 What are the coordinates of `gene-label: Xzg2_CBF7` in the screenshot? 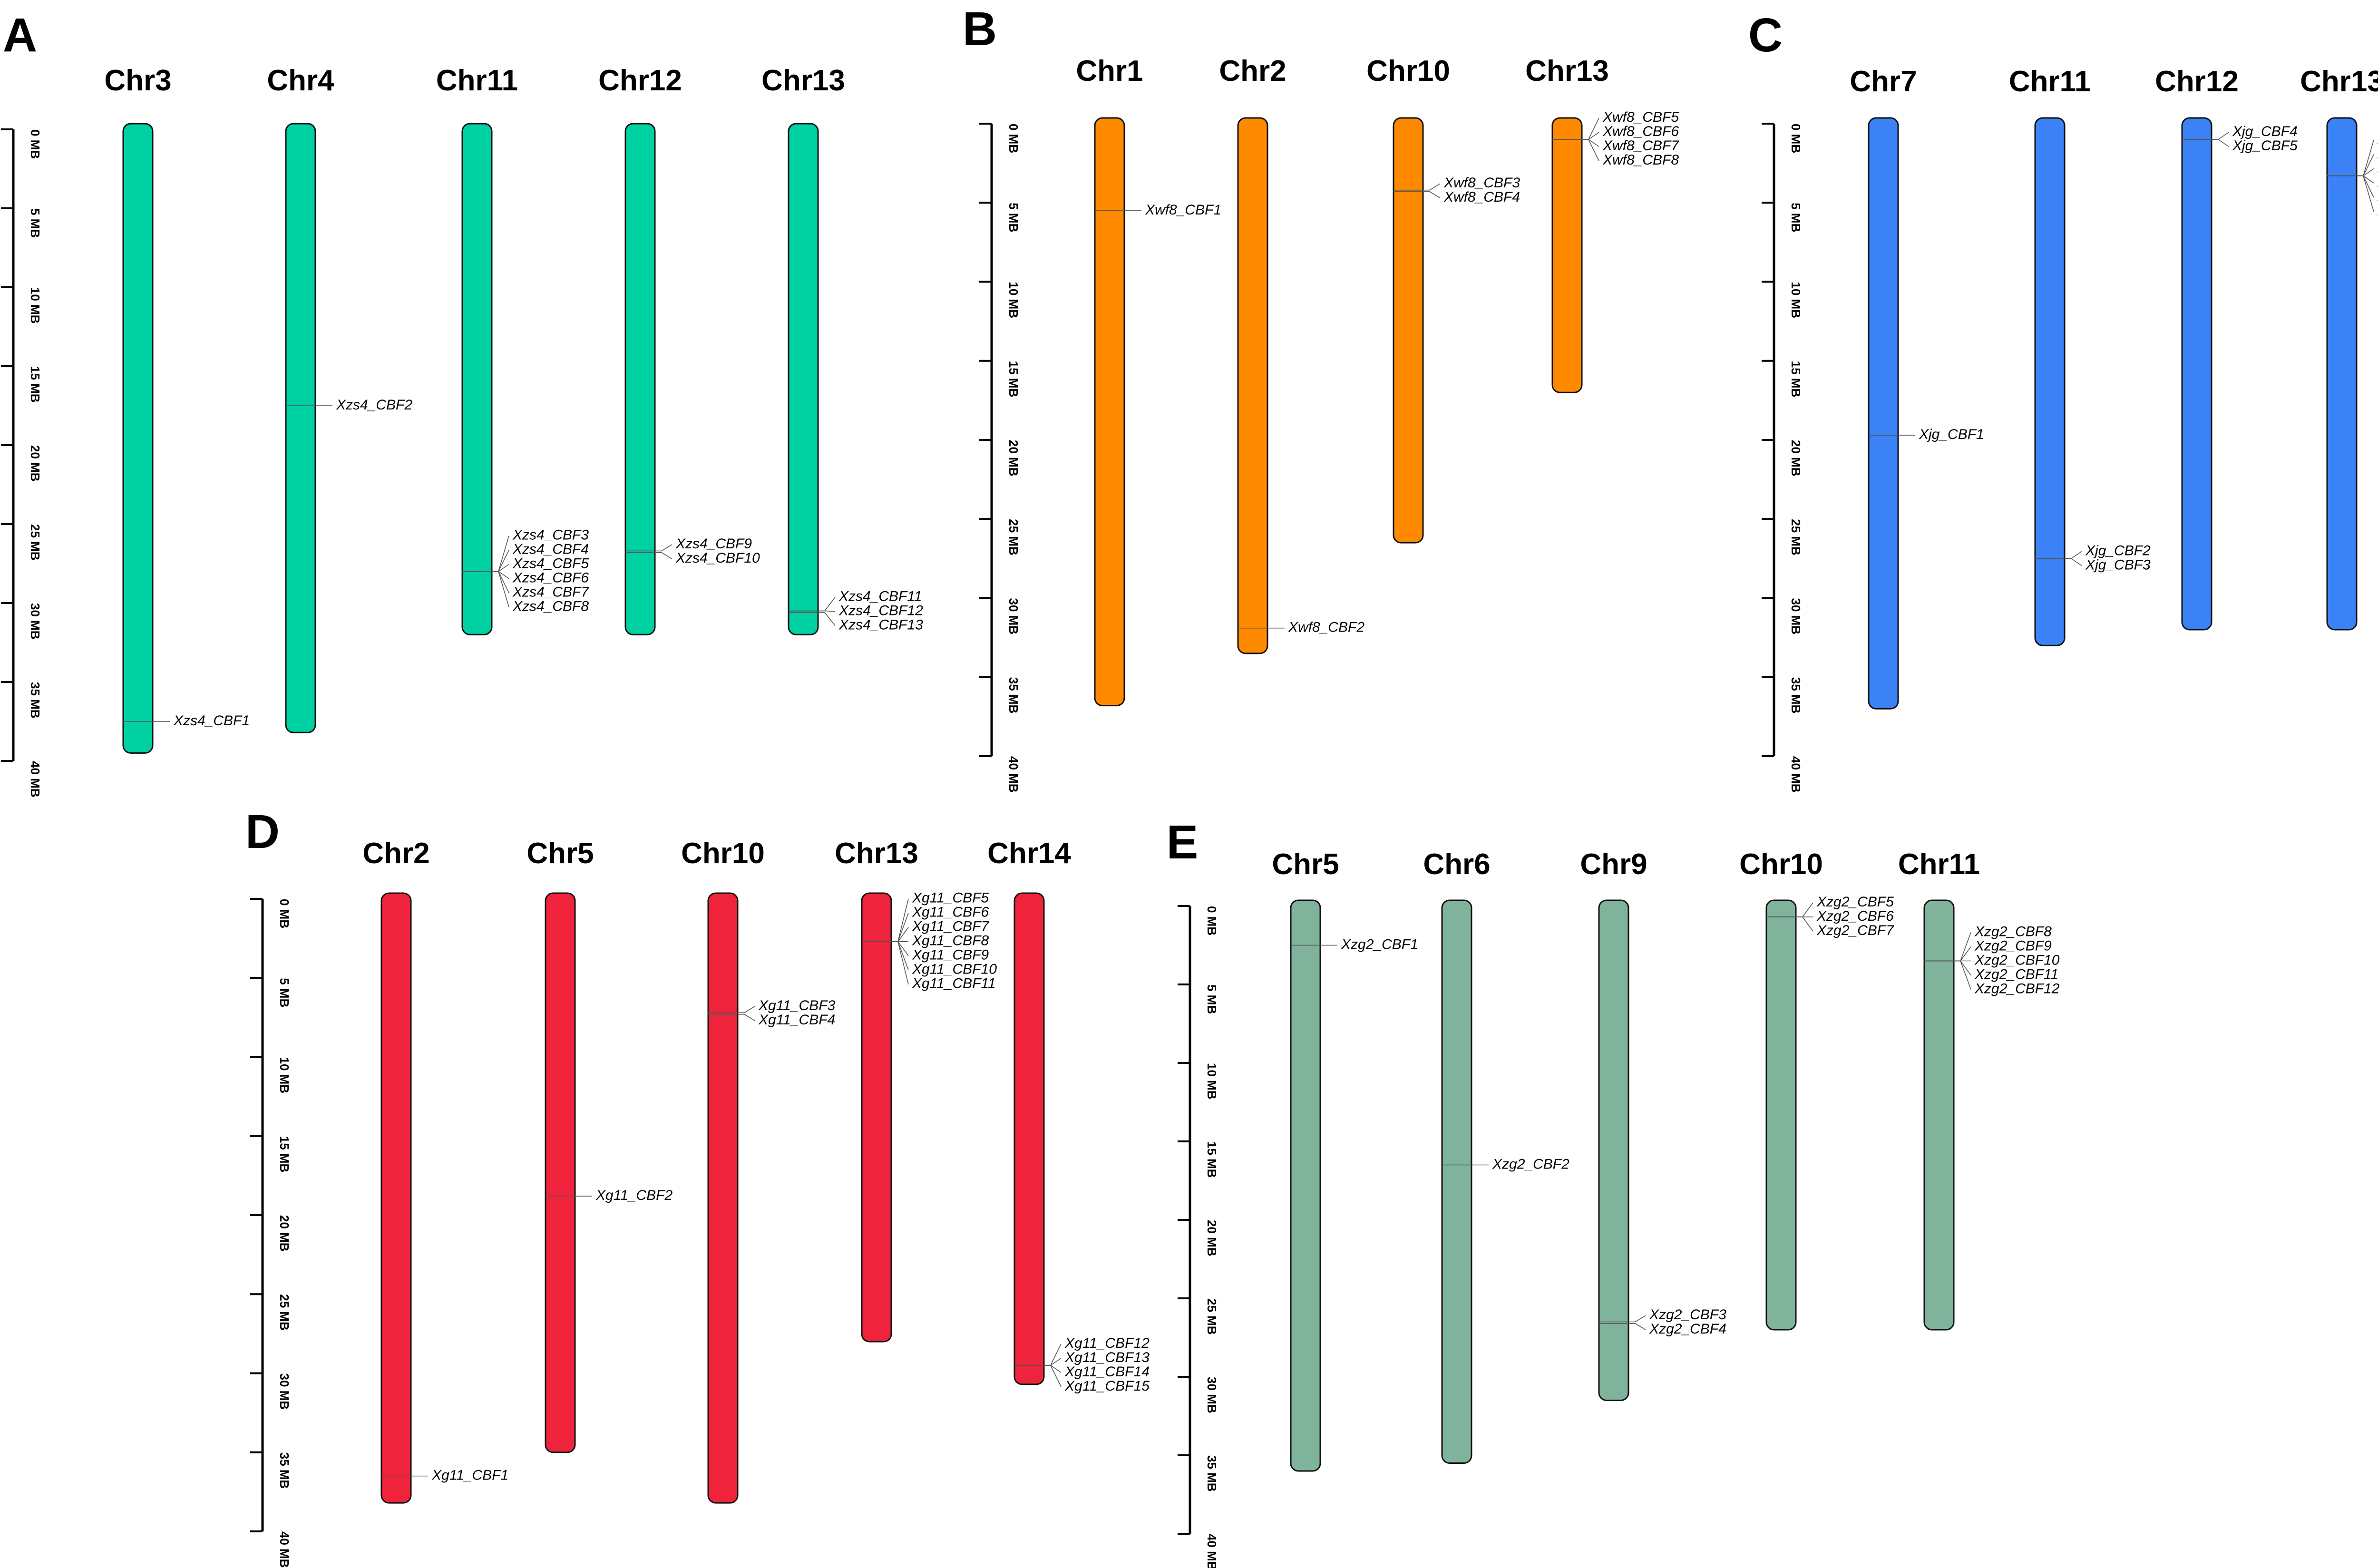 It's located at (1855, 930).